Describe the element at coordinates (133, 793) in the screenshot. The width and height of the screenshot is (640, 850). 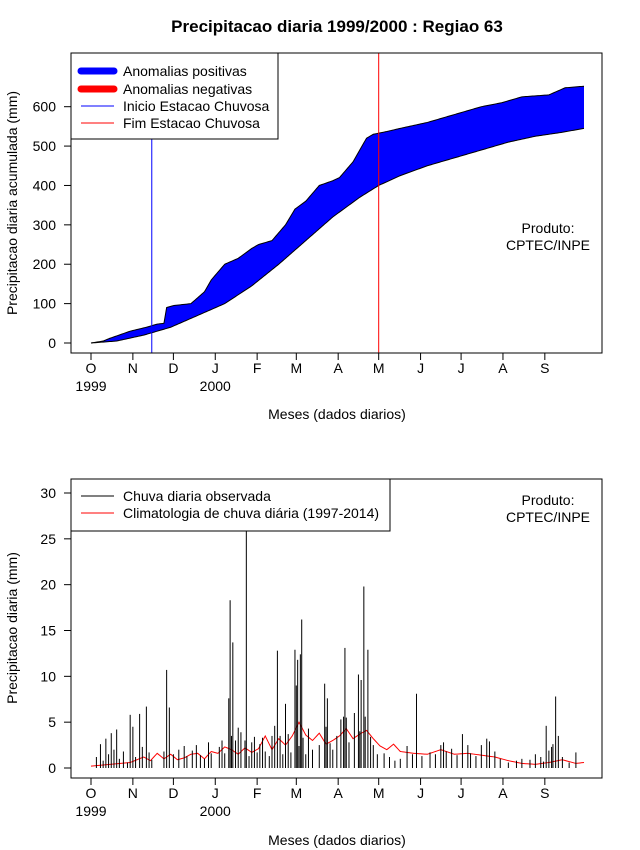
I see `daily-x-tick-label: N` at that location.